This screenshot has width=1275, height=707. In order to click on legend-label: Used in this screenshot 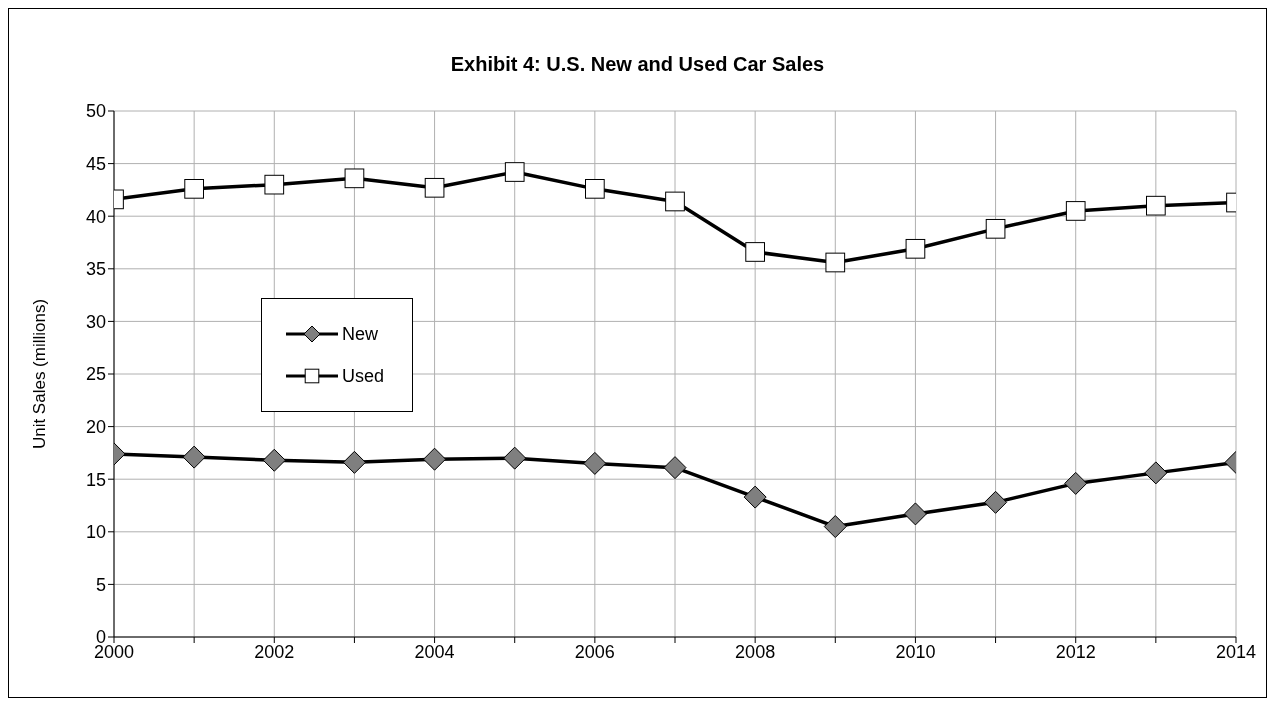, I will do `click(363, 376)`.